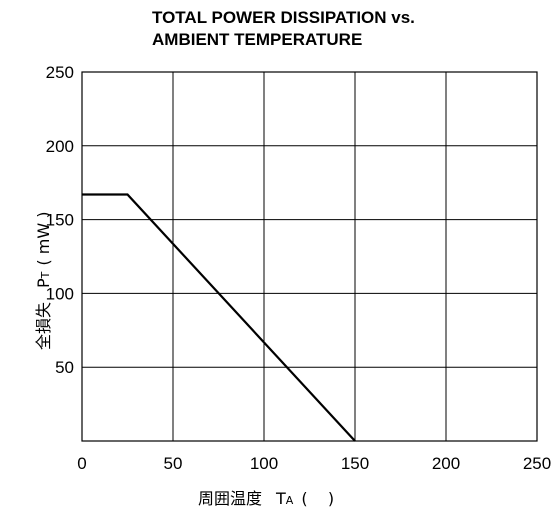 This screenshot has height=521, width=555. I want to click on x-tick-label-150: 150, so click(355, 463).